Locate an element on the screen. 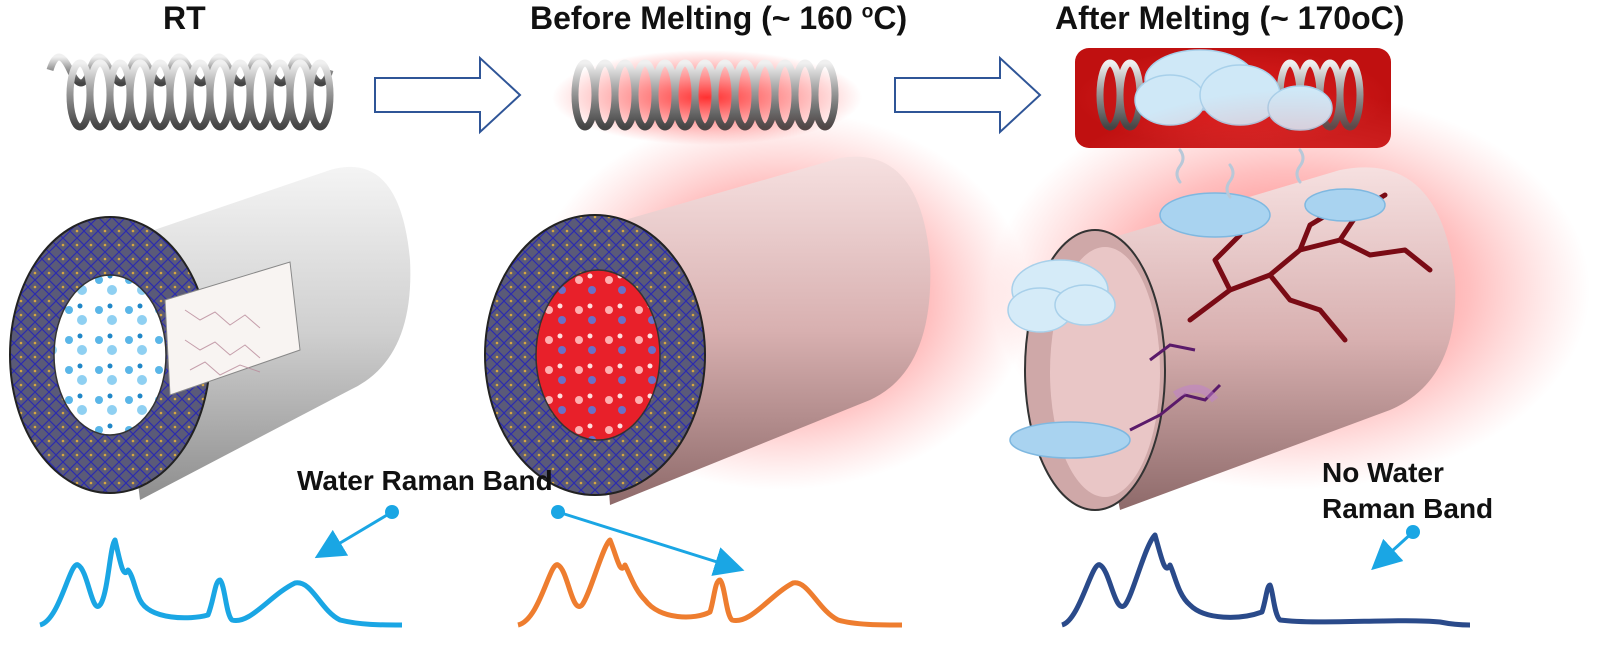 The height and width of the screenshot is (649, 1600). no-water-label-line2: Raman Band is located at coordinates (1408, 508).